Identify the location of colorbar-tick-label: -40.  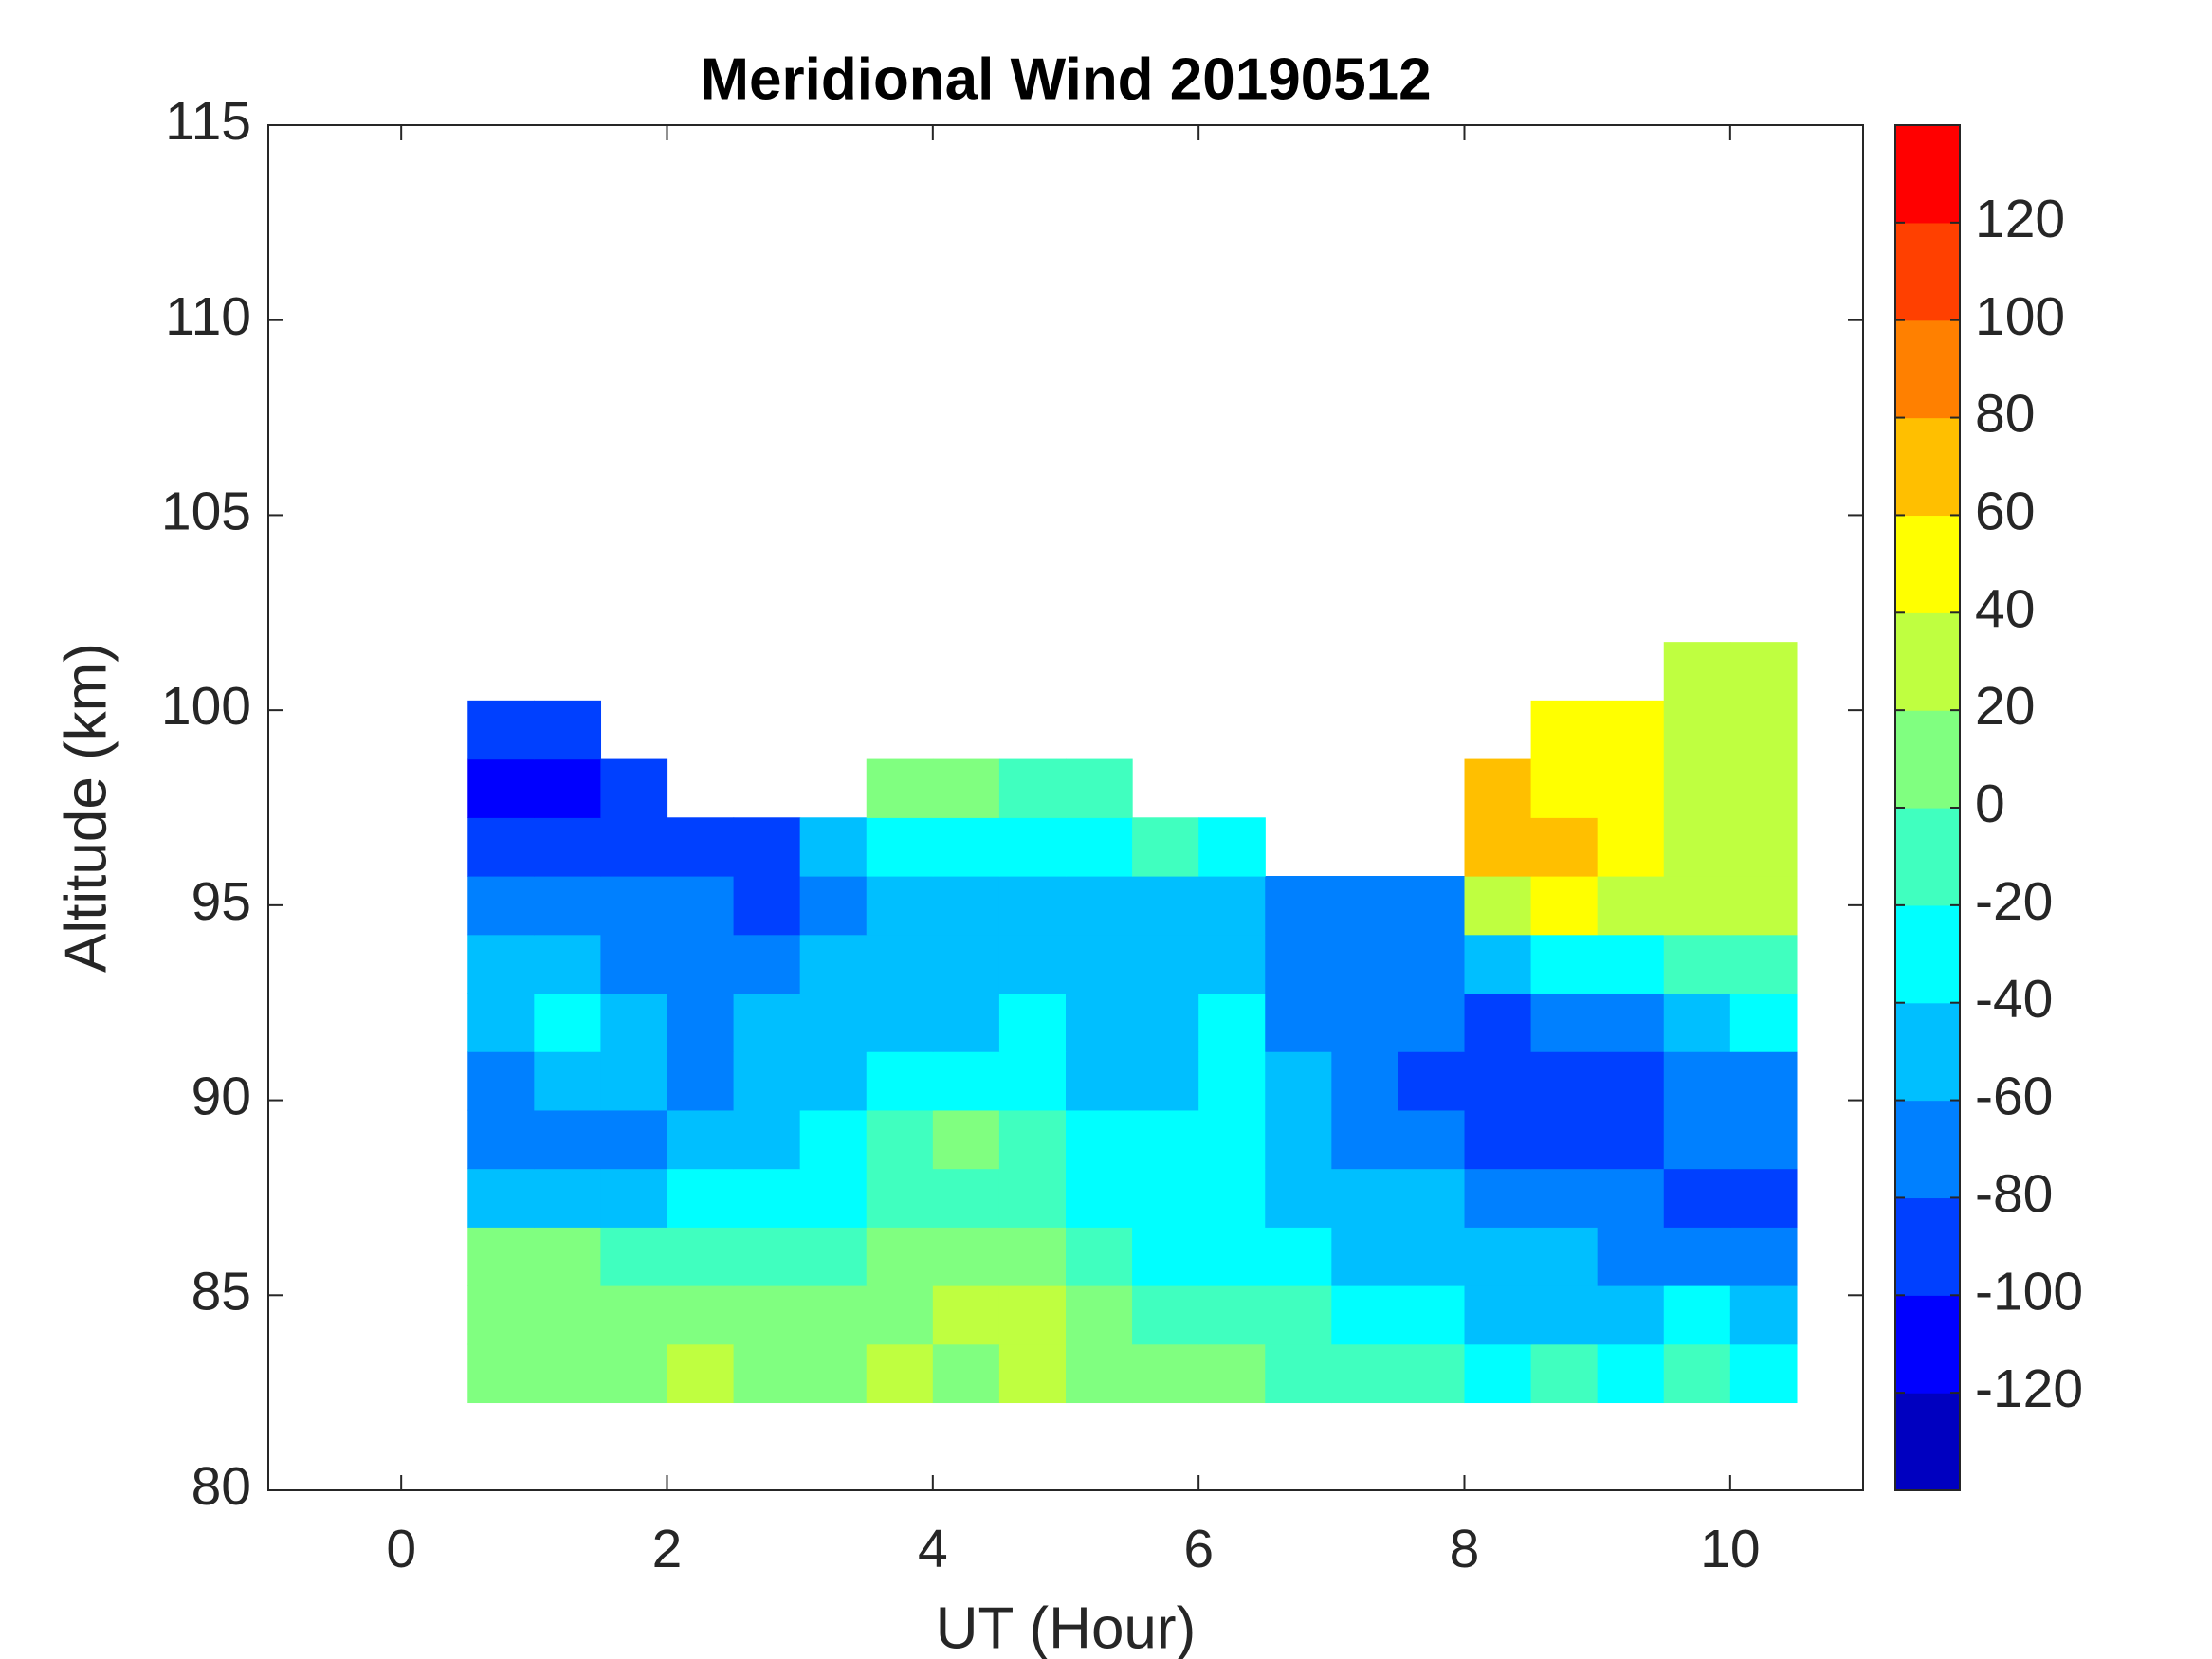
(2014, 999).